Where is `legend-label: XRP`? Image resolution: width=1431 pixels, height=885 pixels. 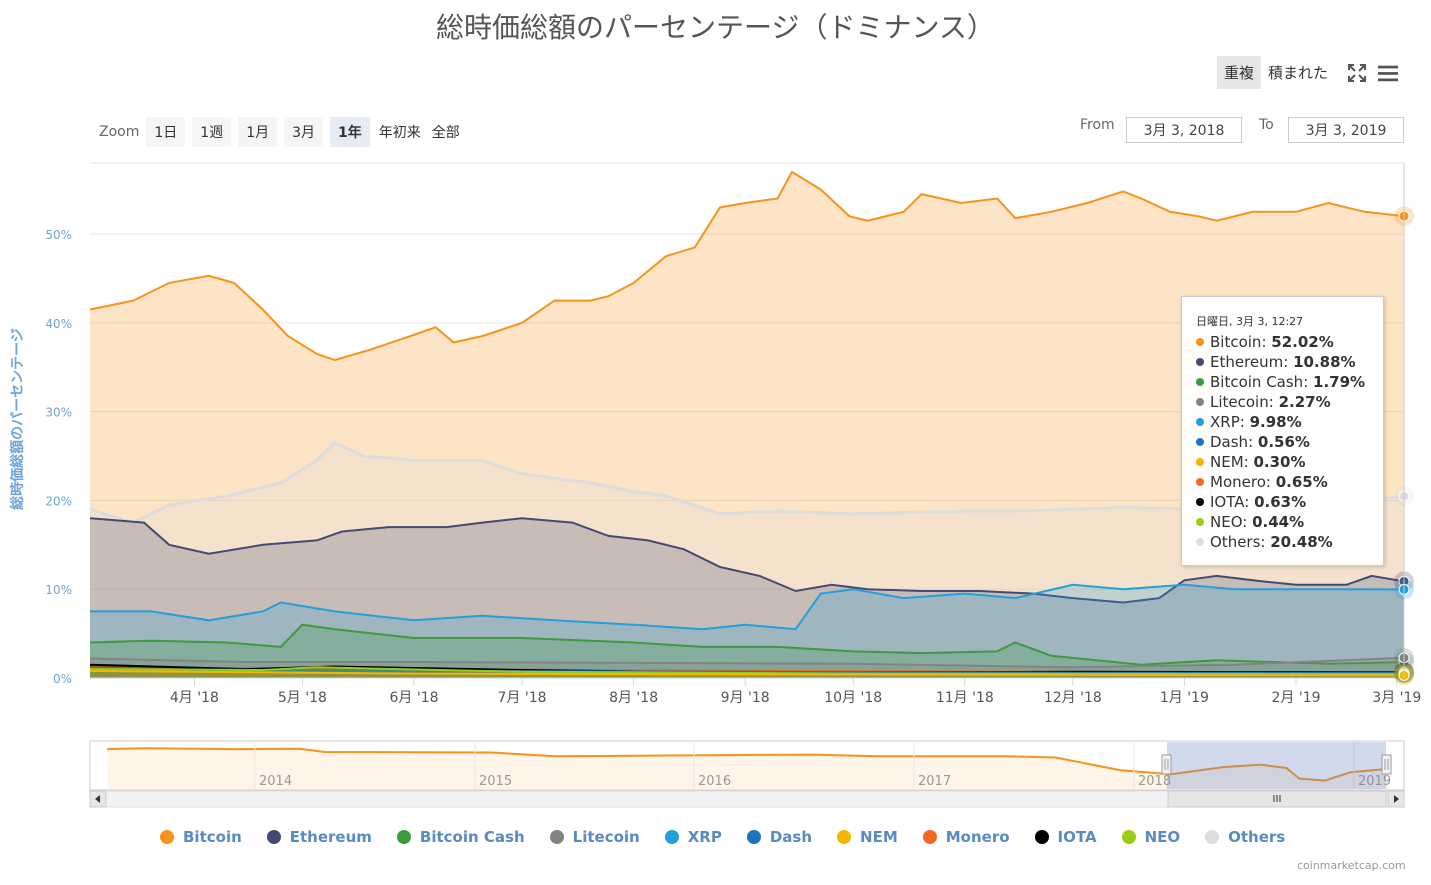 legend-label: XRP is located at coordinates (704, 837).